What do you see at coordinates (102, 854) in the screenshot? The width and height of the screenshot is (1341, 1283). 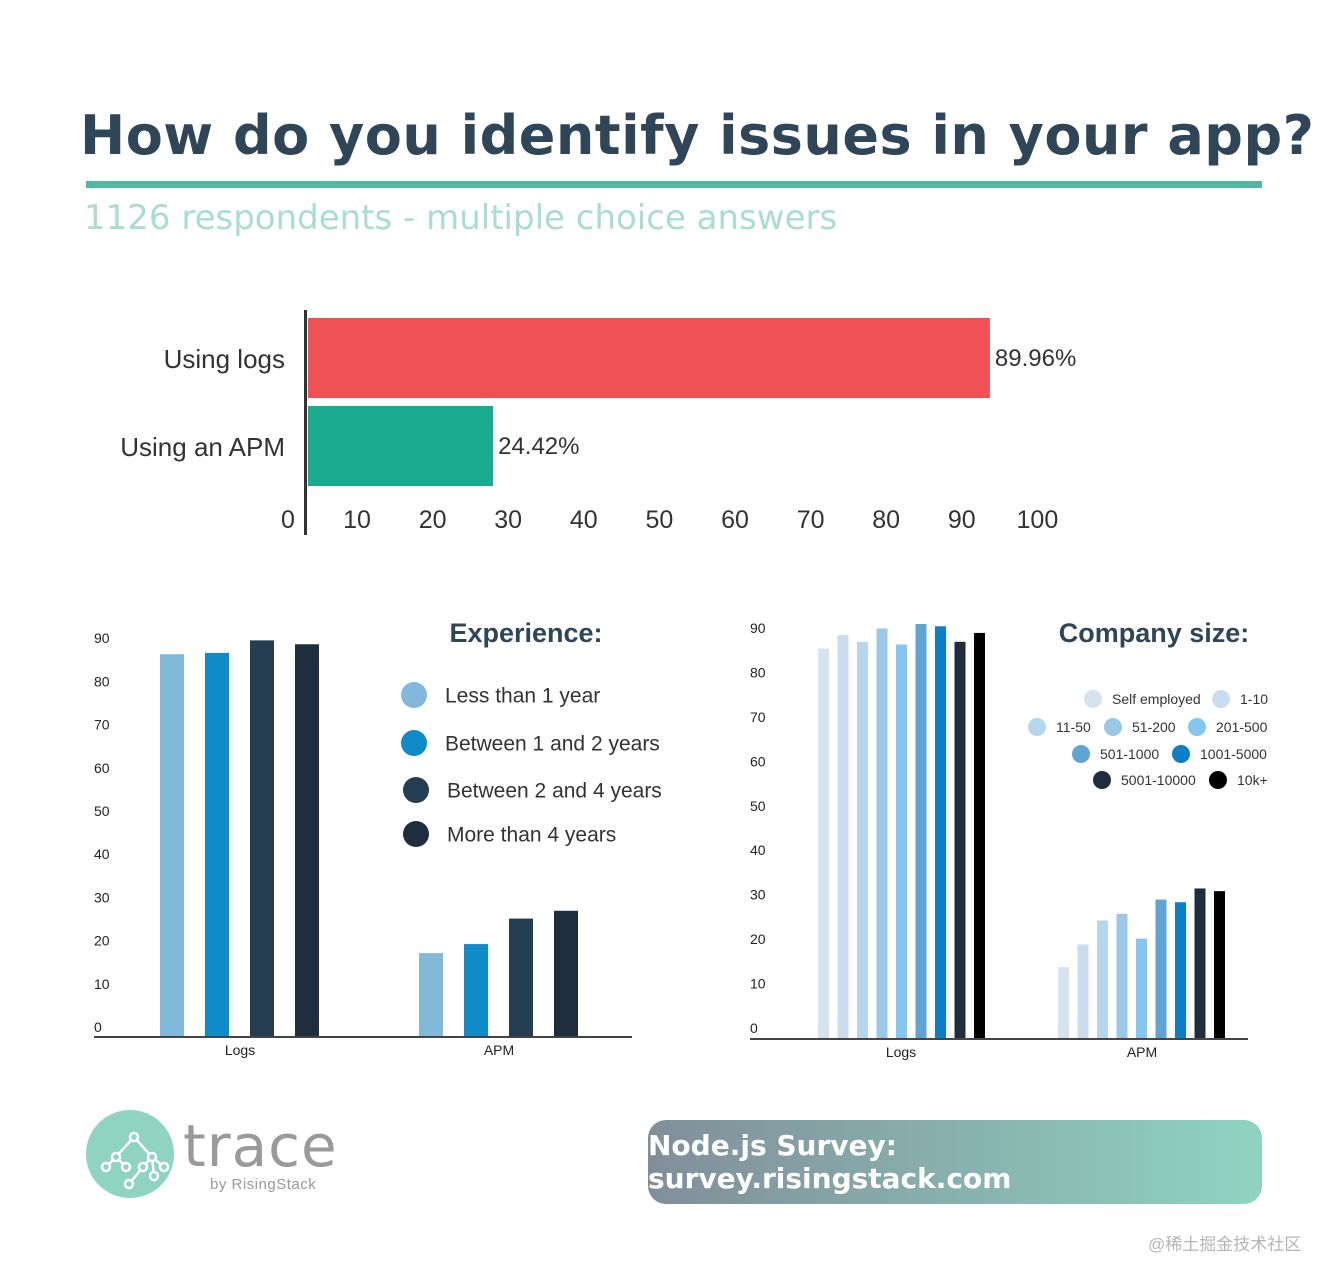 I see `y-tick-label: 40` at bounding box center [102, 854].